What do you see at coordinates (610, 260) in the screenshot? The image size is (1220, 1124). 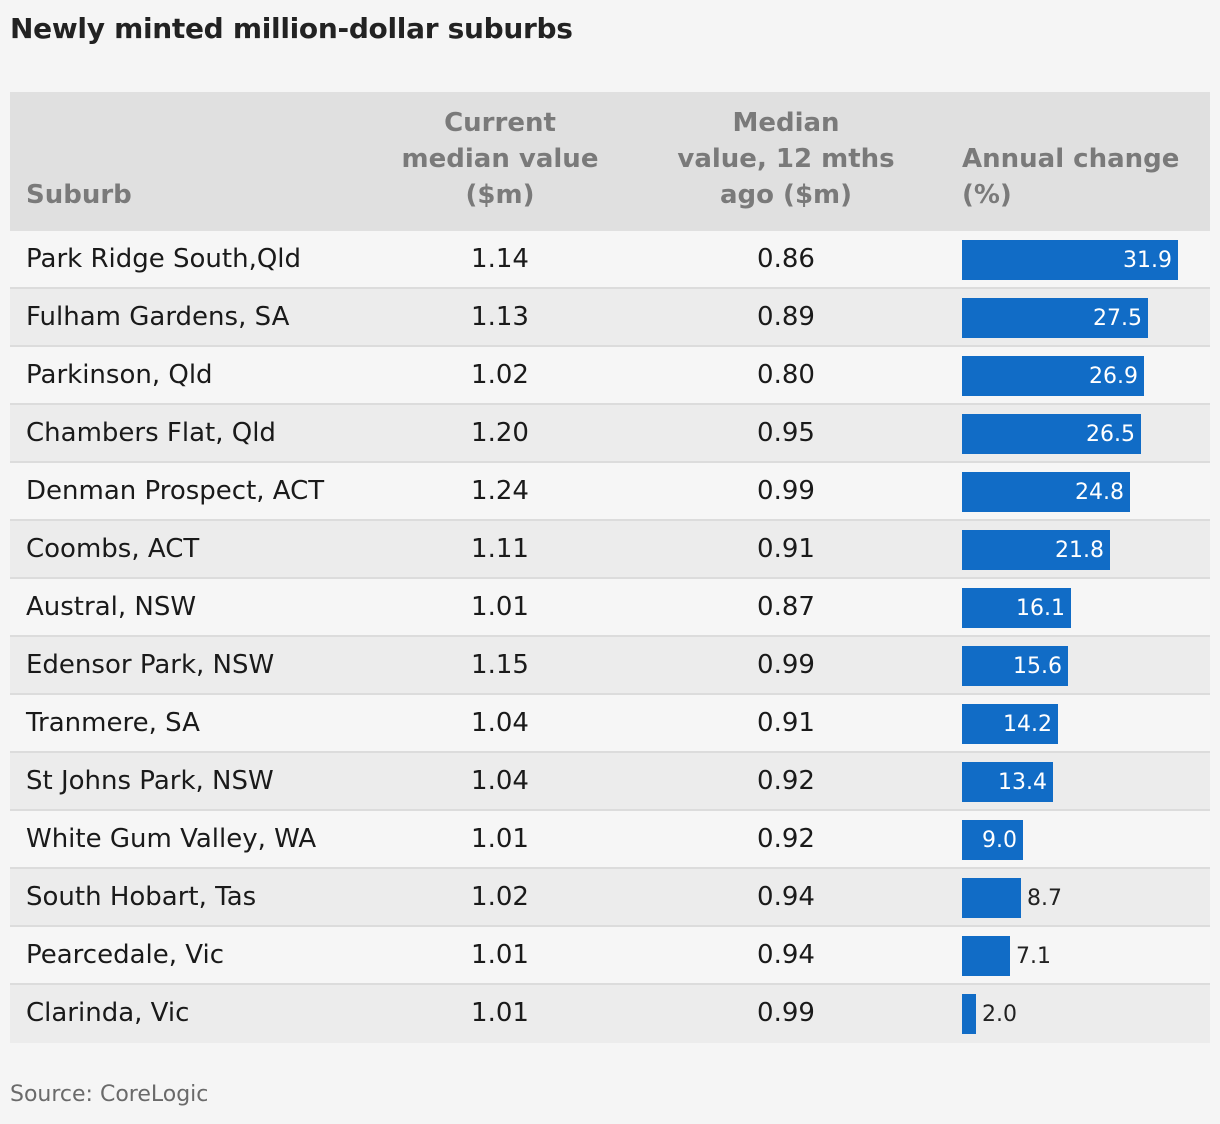 I see `table-row: Park Ridge South,Qld 1.14 0.86 31.9` at bounding box center [610, 260].